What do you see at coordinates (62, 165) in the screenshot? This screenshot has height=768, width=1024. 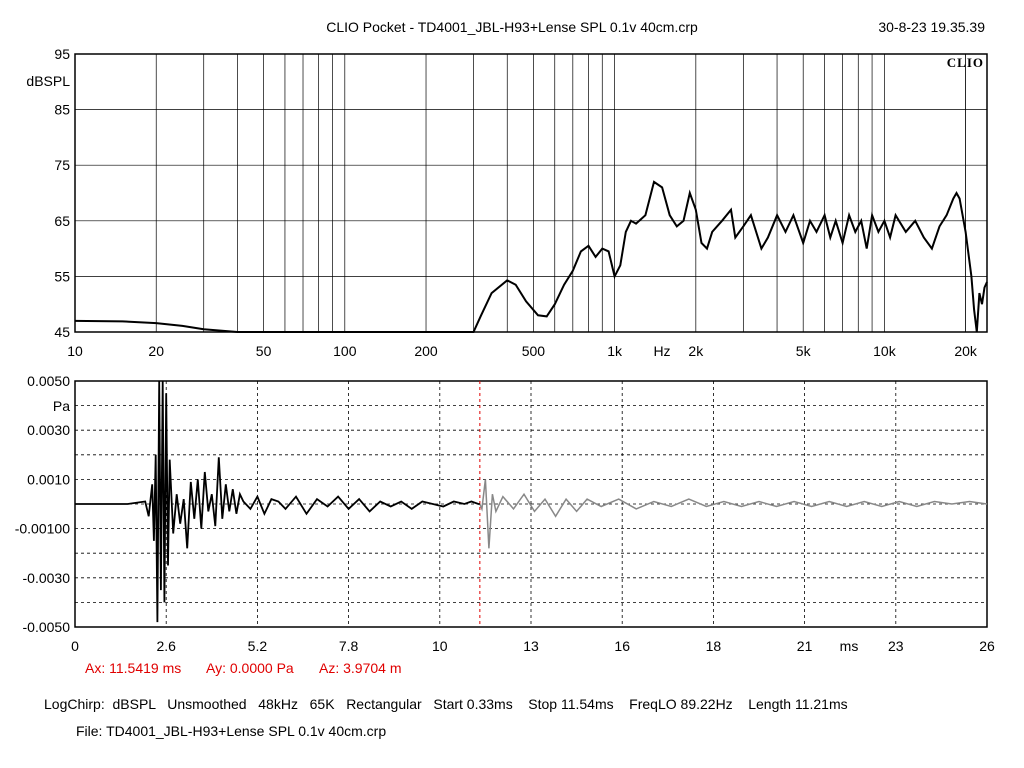 I see `fr-ytick-label: 75` at bounding box center [62, 165].